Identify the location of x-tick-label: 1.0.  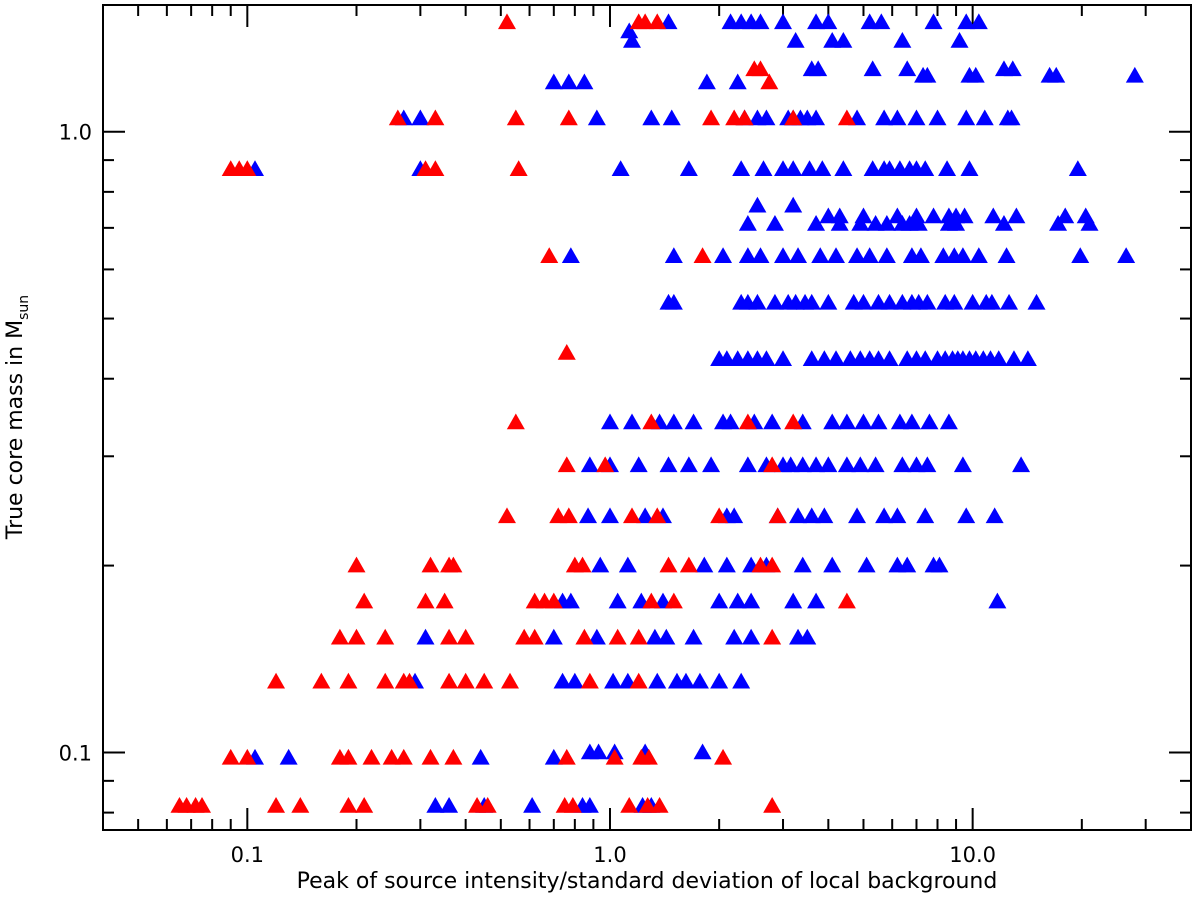
(609, 855).